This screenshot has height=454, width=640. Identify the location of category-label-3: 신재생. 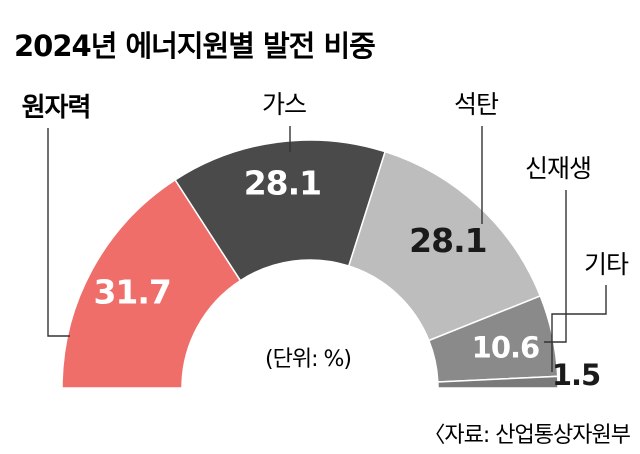
(558, 168).